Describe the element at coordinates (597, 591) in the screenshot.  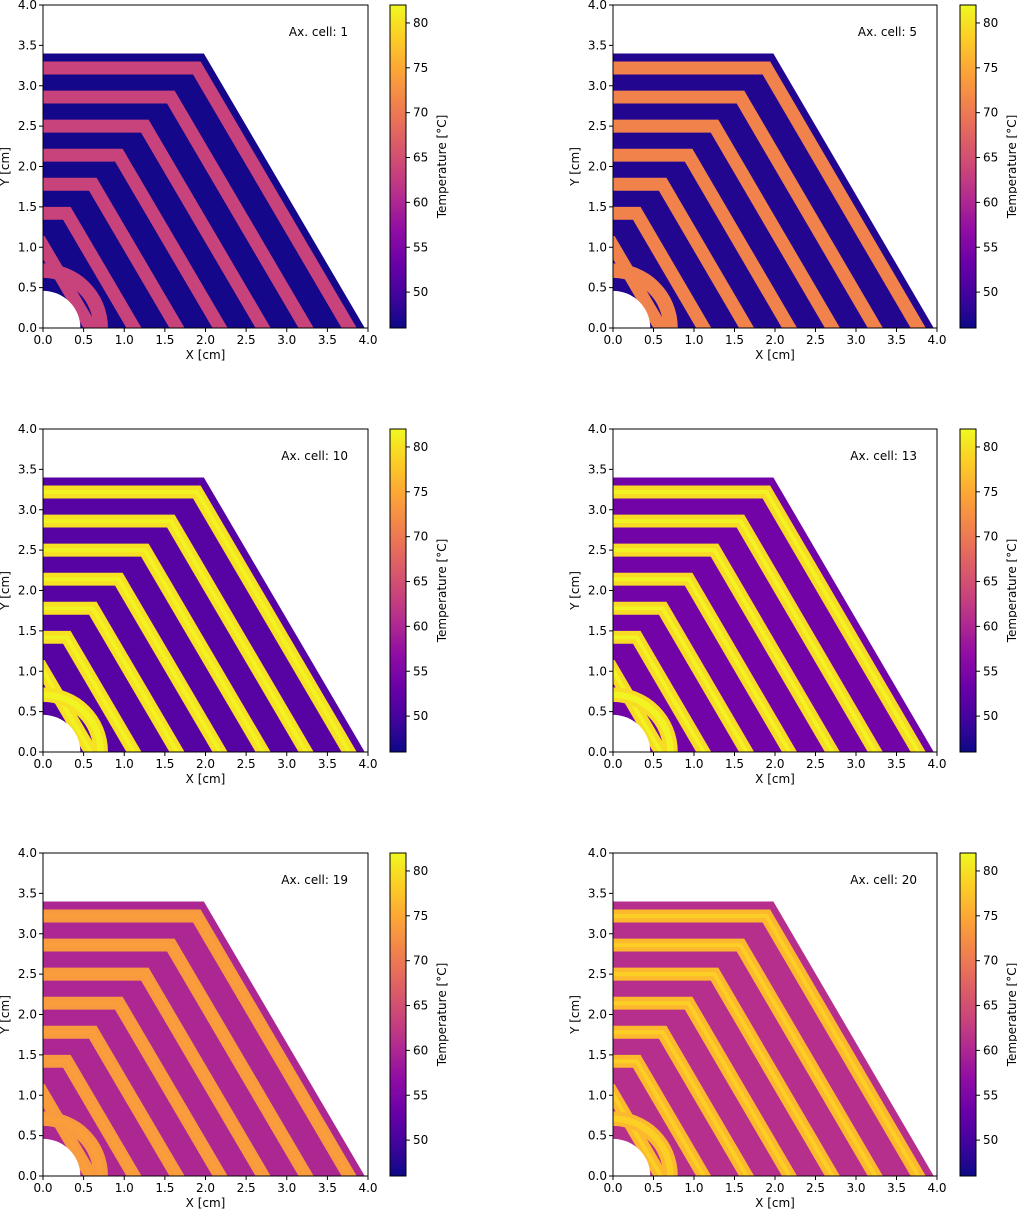
I see `y-tick-label: 2.0` at that location.